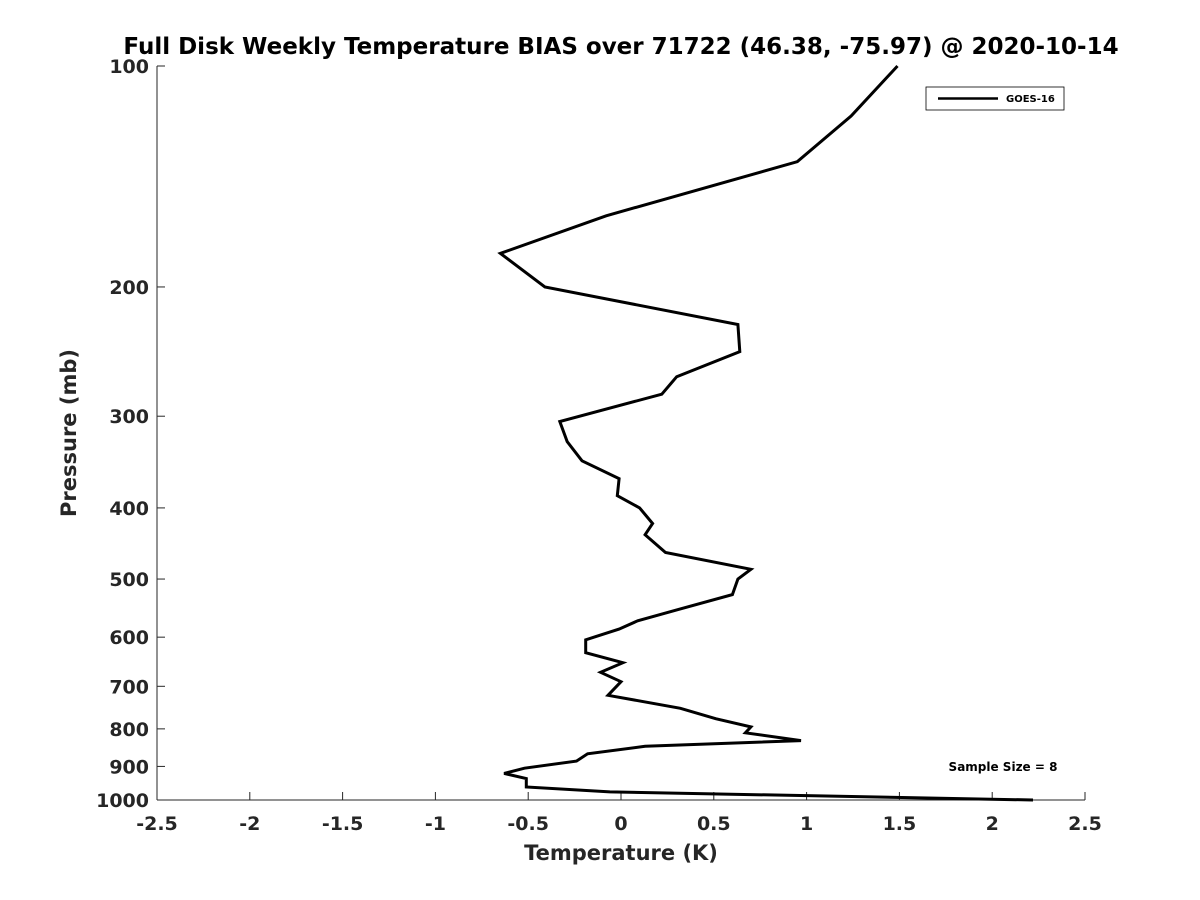  What do you see at coordinates (129, 67) in the screenshot?
I see `y-tick-label: 100` at bounding box center [129, 67].